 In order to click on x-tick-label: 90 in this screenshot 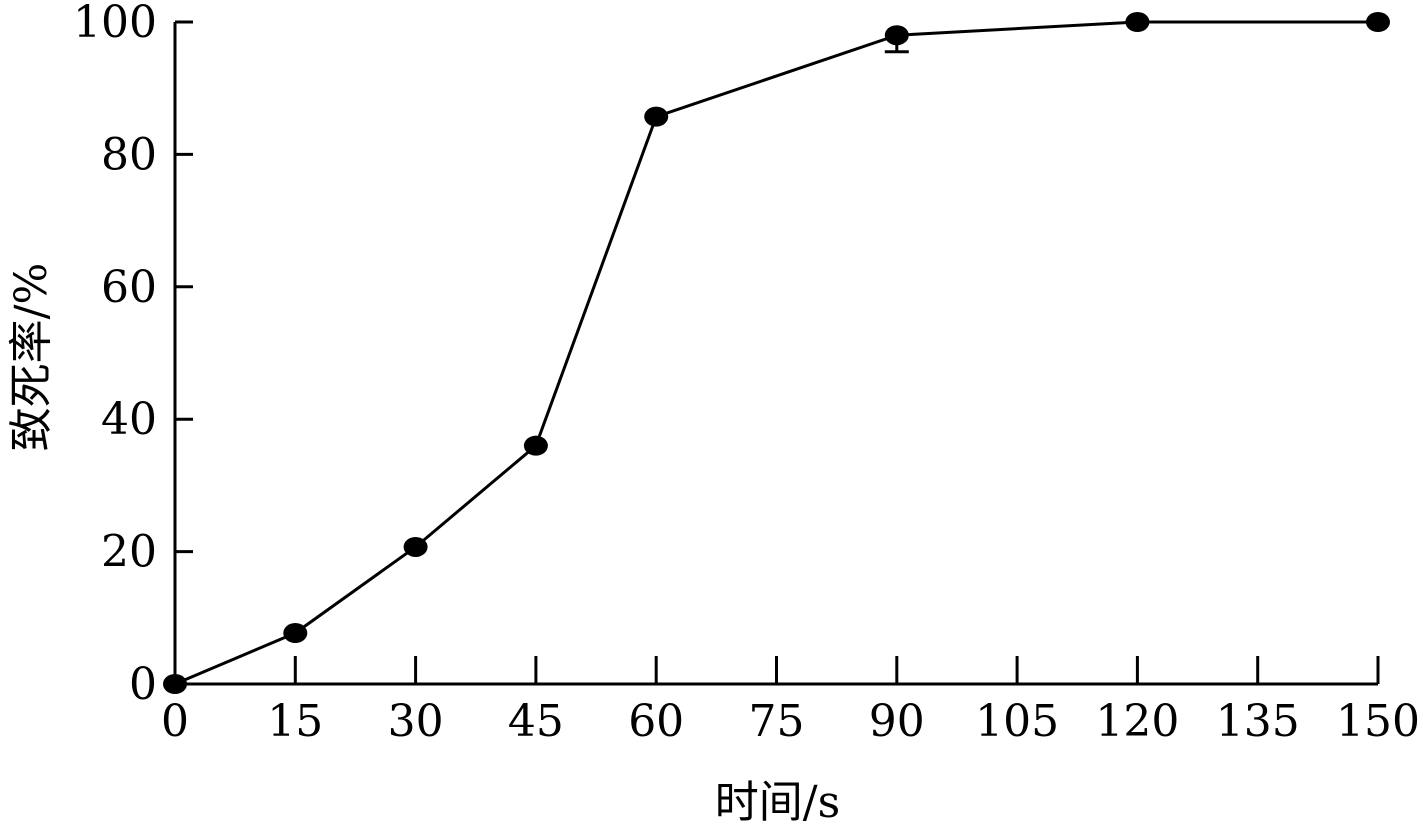, I will do `click(897, 721)`.